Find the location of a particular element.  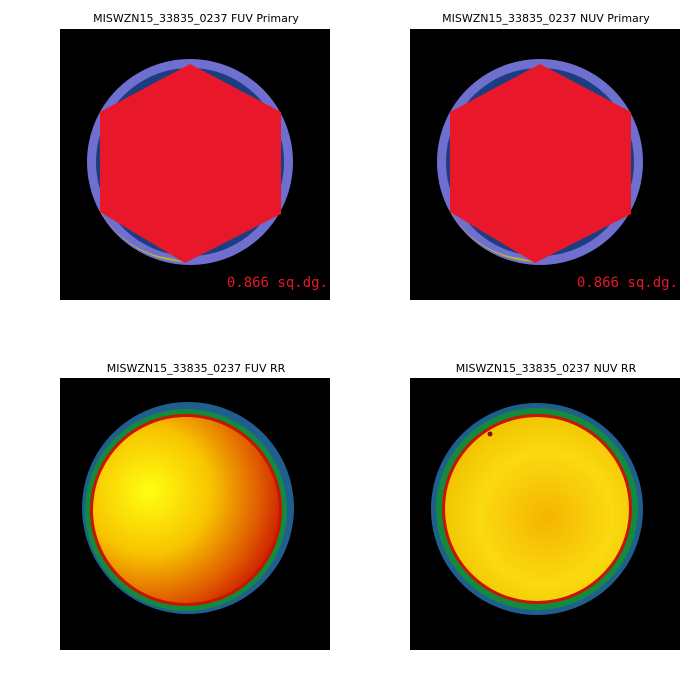

panel-title: MISWZN15_33835_0237 FUV RR is located at coordinates (196, 368).